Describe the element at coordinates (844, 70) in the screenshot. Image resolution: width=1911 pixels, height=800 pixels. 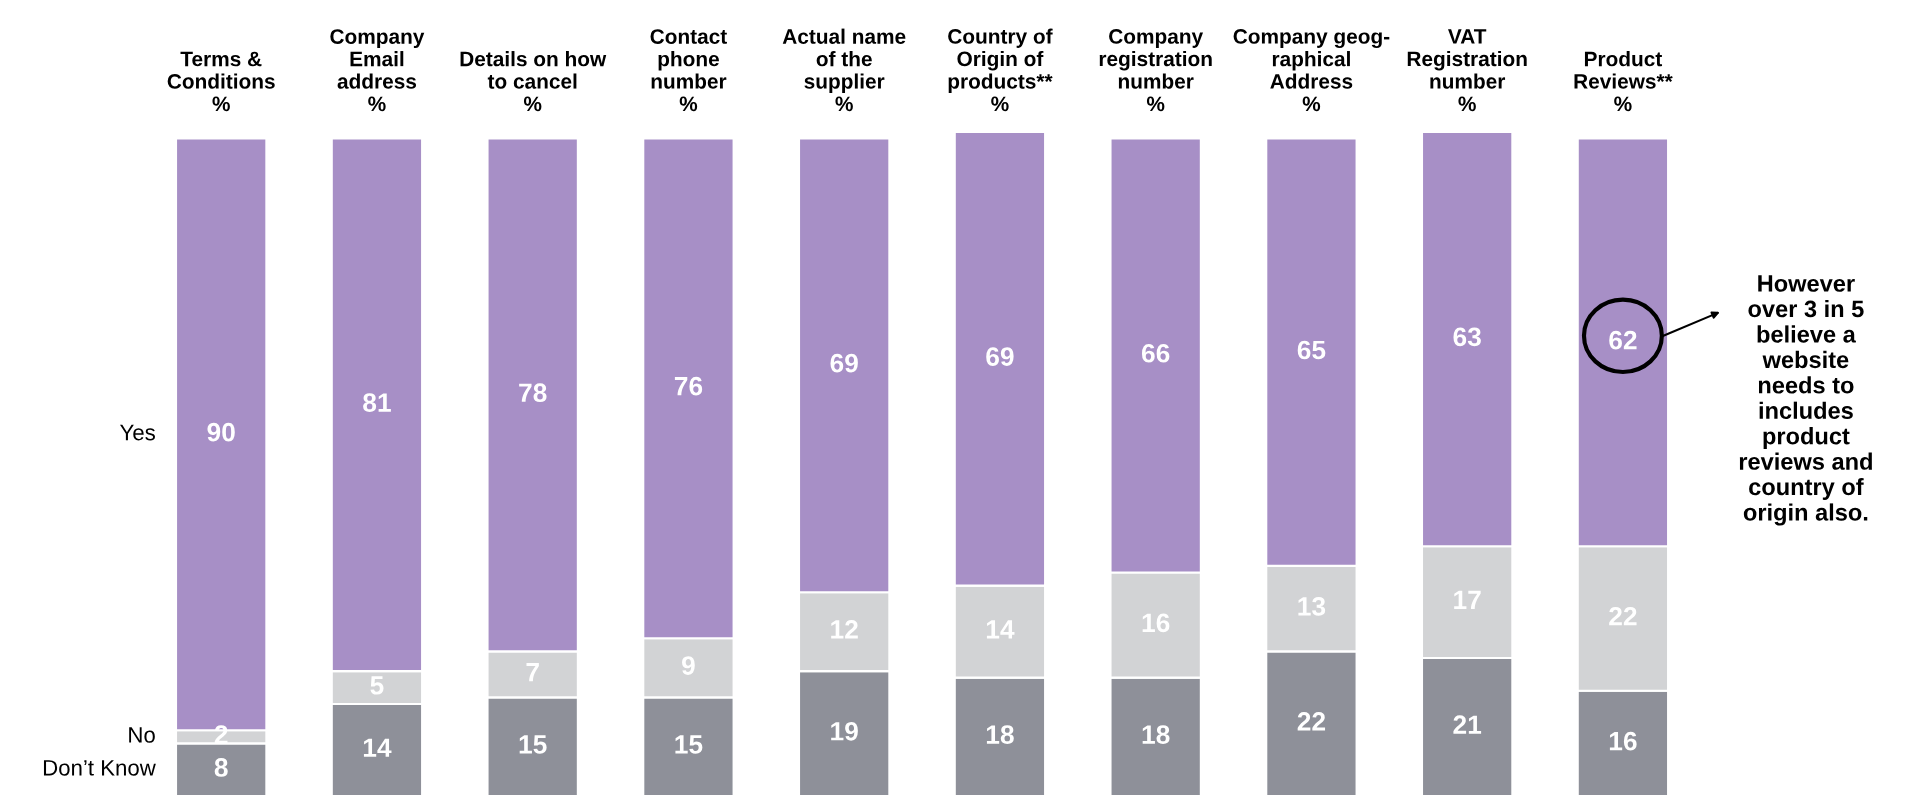
I see `x-tick-label: Actual name of the supplier %` at that location.